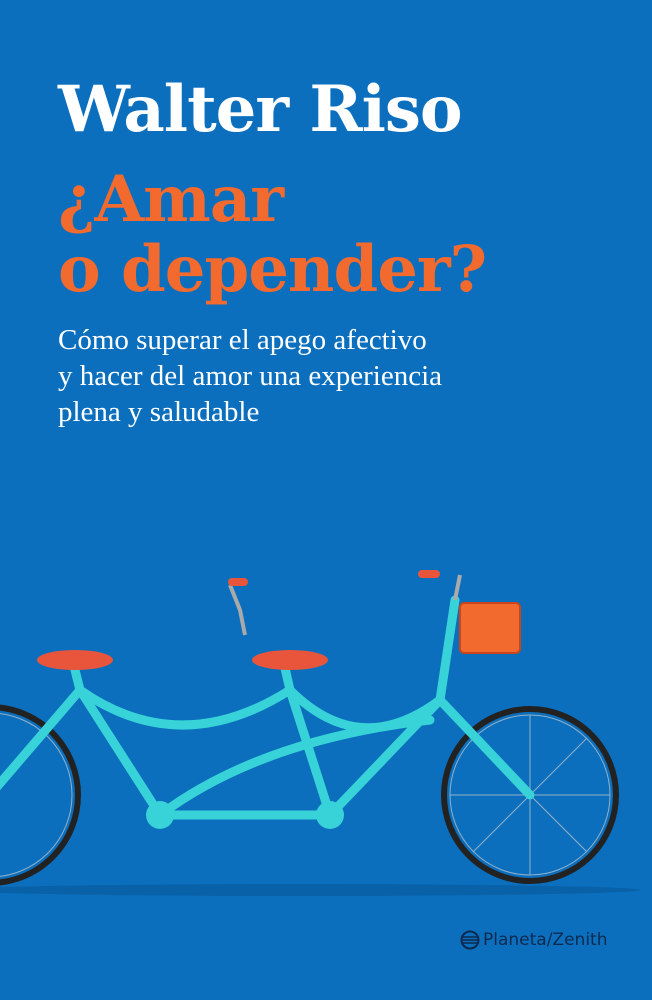  What do you see at coordinates (238, 620) in the screenshot?
I see `saddles` at bounding box center [238, 620].